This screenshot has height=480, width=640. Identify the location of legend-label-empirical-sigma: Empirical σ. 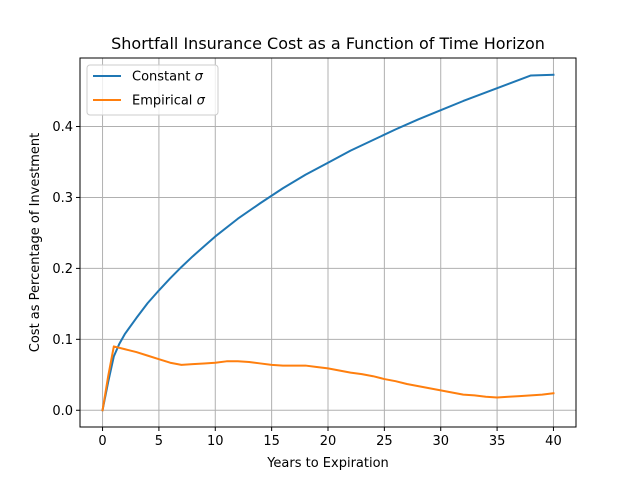
(169, 101).